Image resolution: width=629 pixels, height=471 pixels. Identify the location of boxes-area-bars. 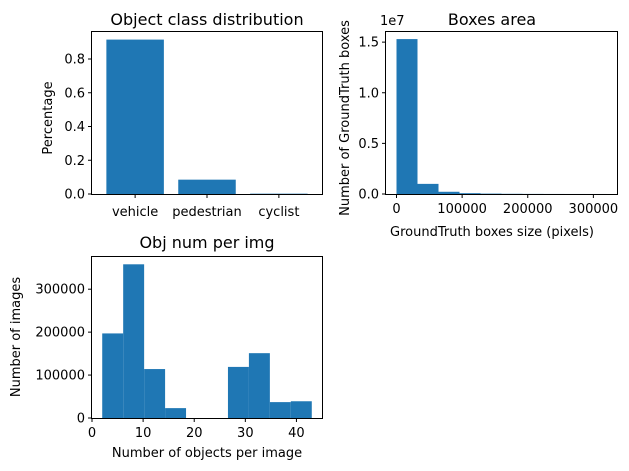
(501, 117).